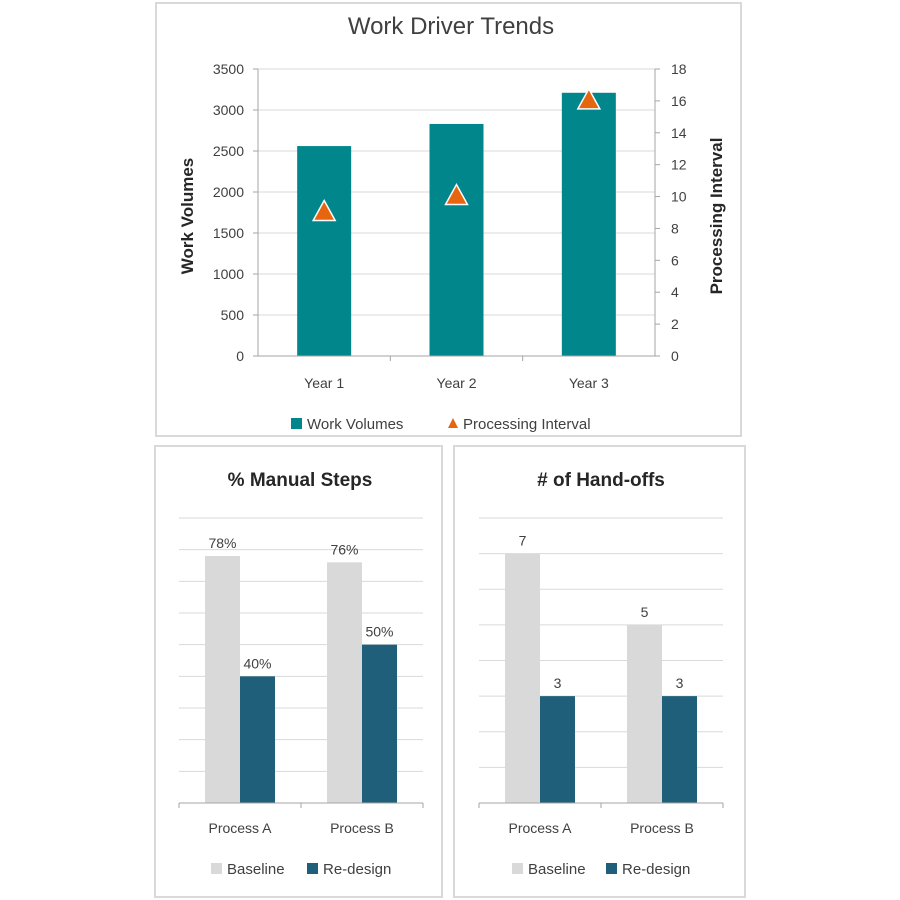  Describe the element at coordinates (355, 424) in the screenshot. I see `legend-label-work-volumes: Work Volumes` at that location.